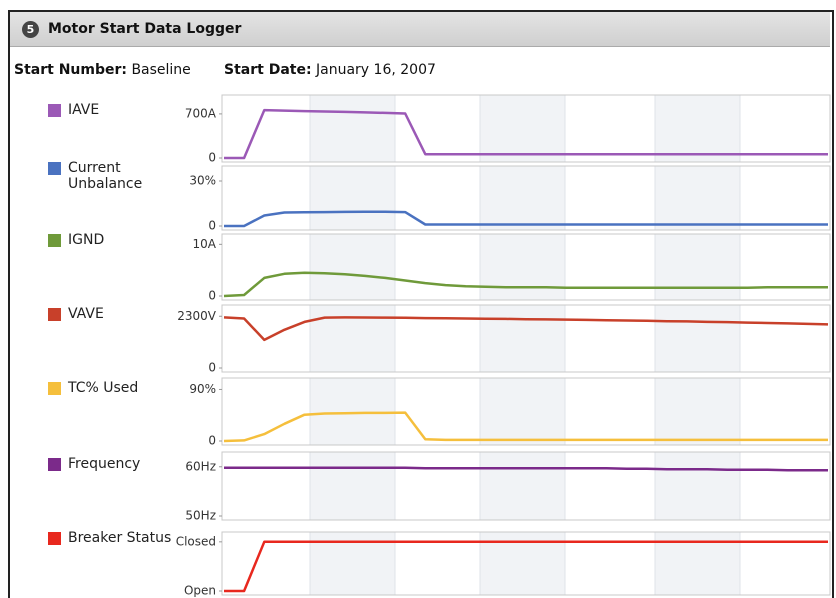  What do you see at coordinates (268, 70) in the screenshot?
I see `label: Start Date:` at bounding box center [268, 70].